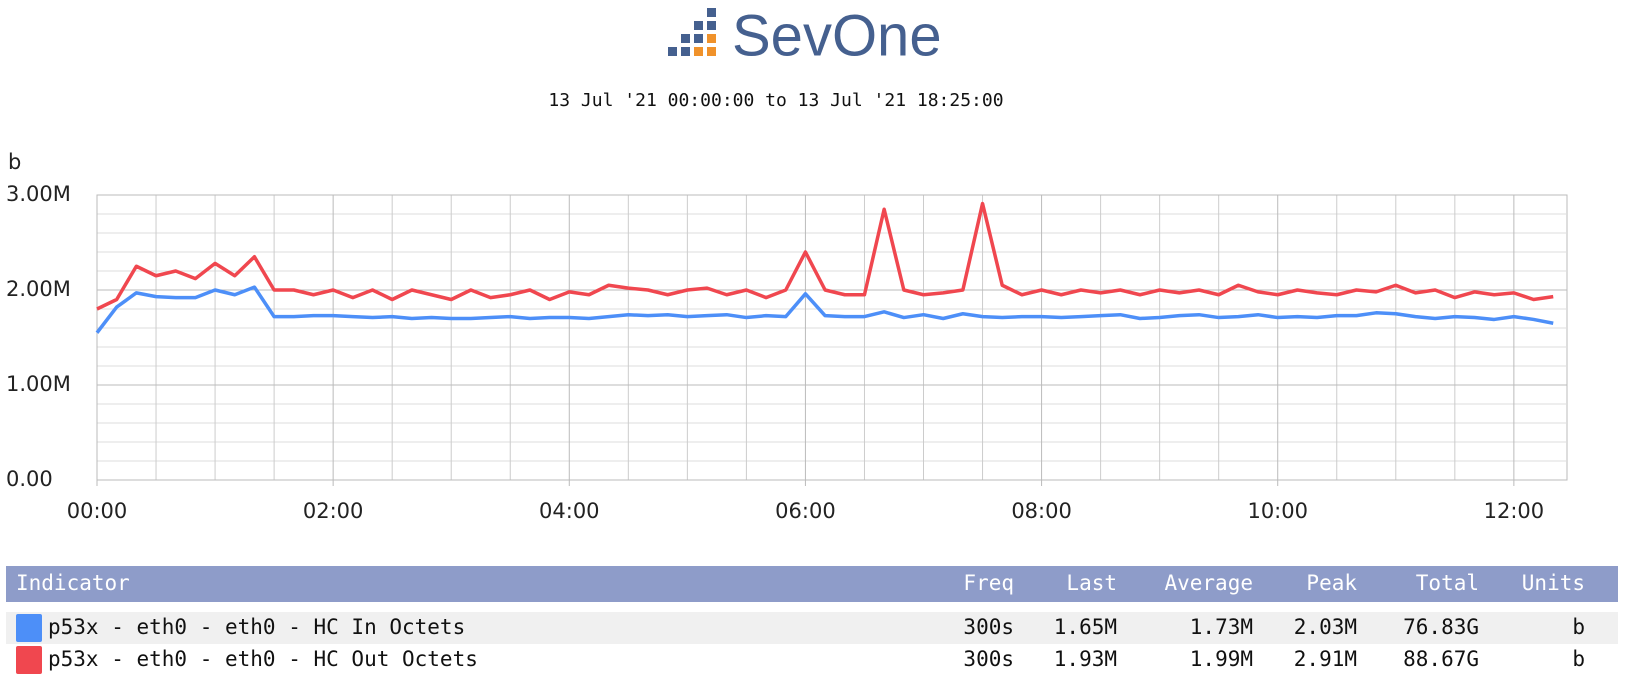  I want to click on x-tick-label: 12:00, so click(1514, 511).